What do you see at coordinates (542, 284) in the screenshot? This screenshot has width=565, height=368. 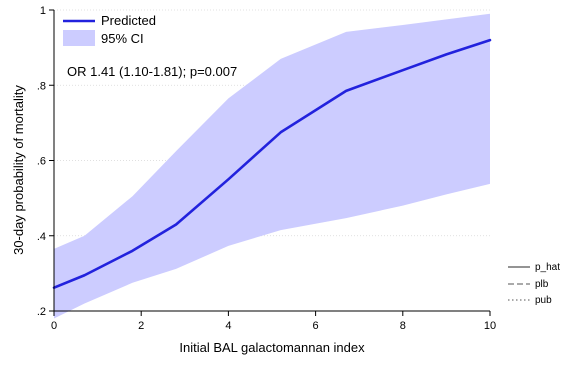 I see `side-legend-plb-label: plb` at bounding box center [542, 284].